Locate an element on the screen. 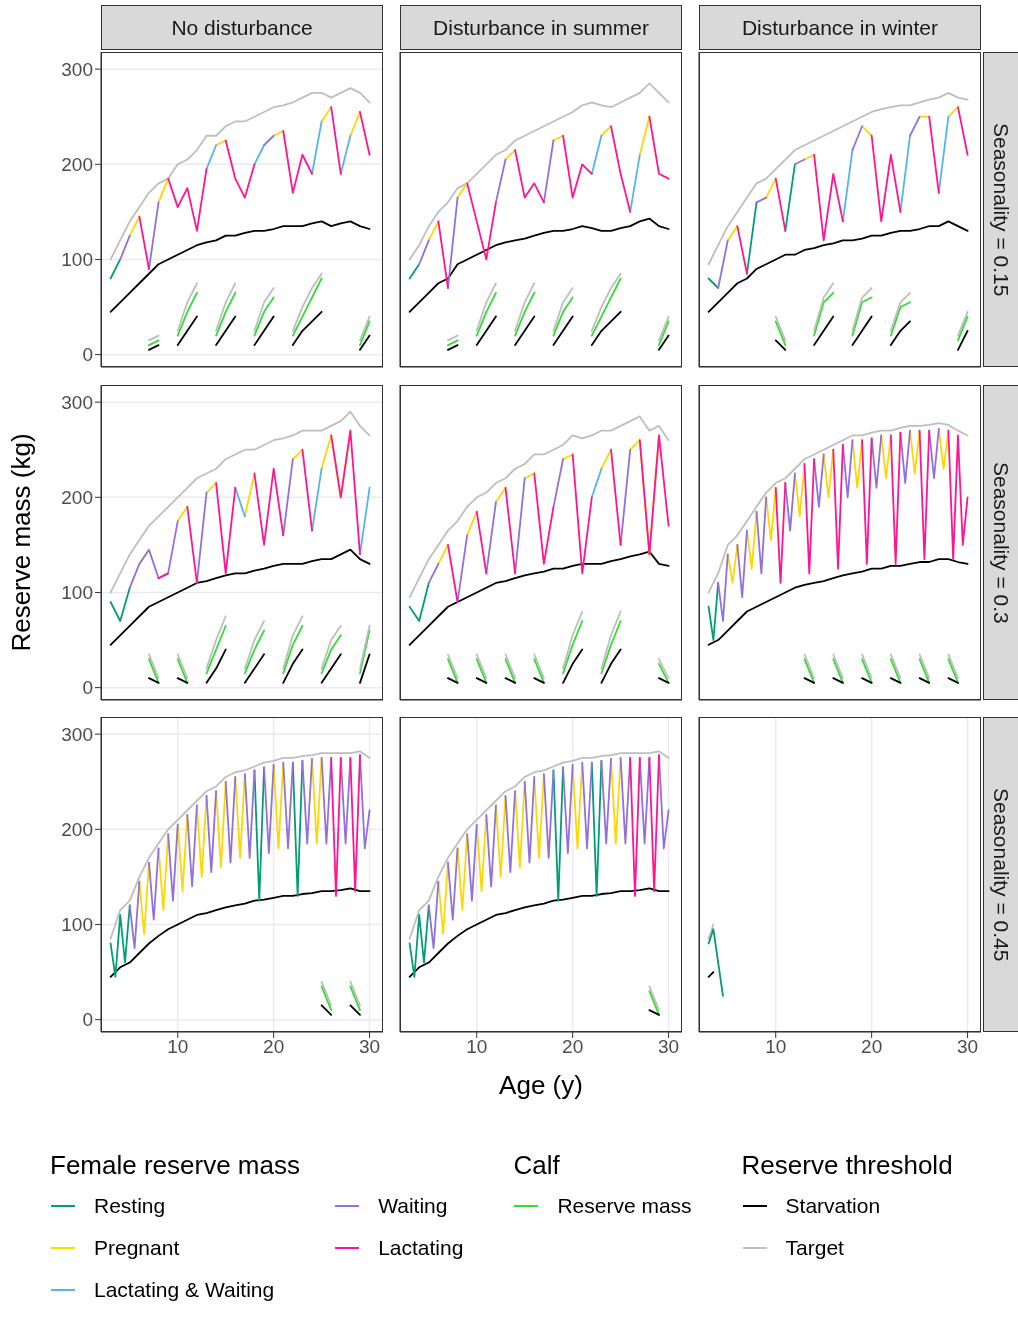 The image size is (1018, 1329). legend-title: Calf is located at coordinates (537, 1165).